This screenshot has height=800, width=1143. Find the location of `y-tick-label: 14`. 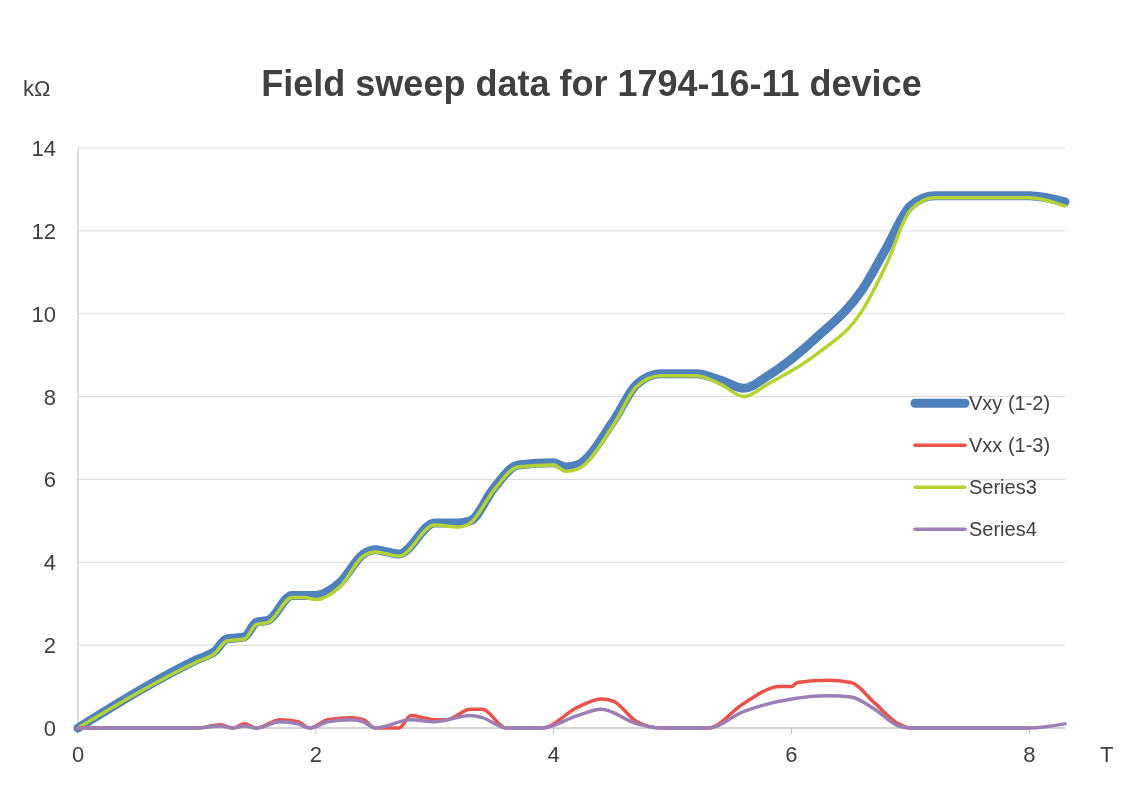

y-tick-label: 14 is located at coordinates (43, 148).